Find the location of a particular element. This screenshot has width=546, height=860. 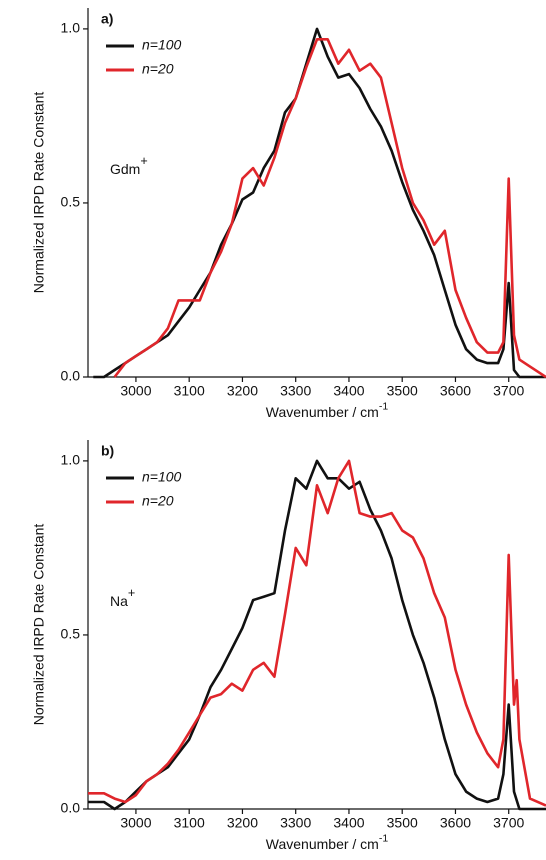

annotation-text: Gdm is located at coordinates (125, 169).